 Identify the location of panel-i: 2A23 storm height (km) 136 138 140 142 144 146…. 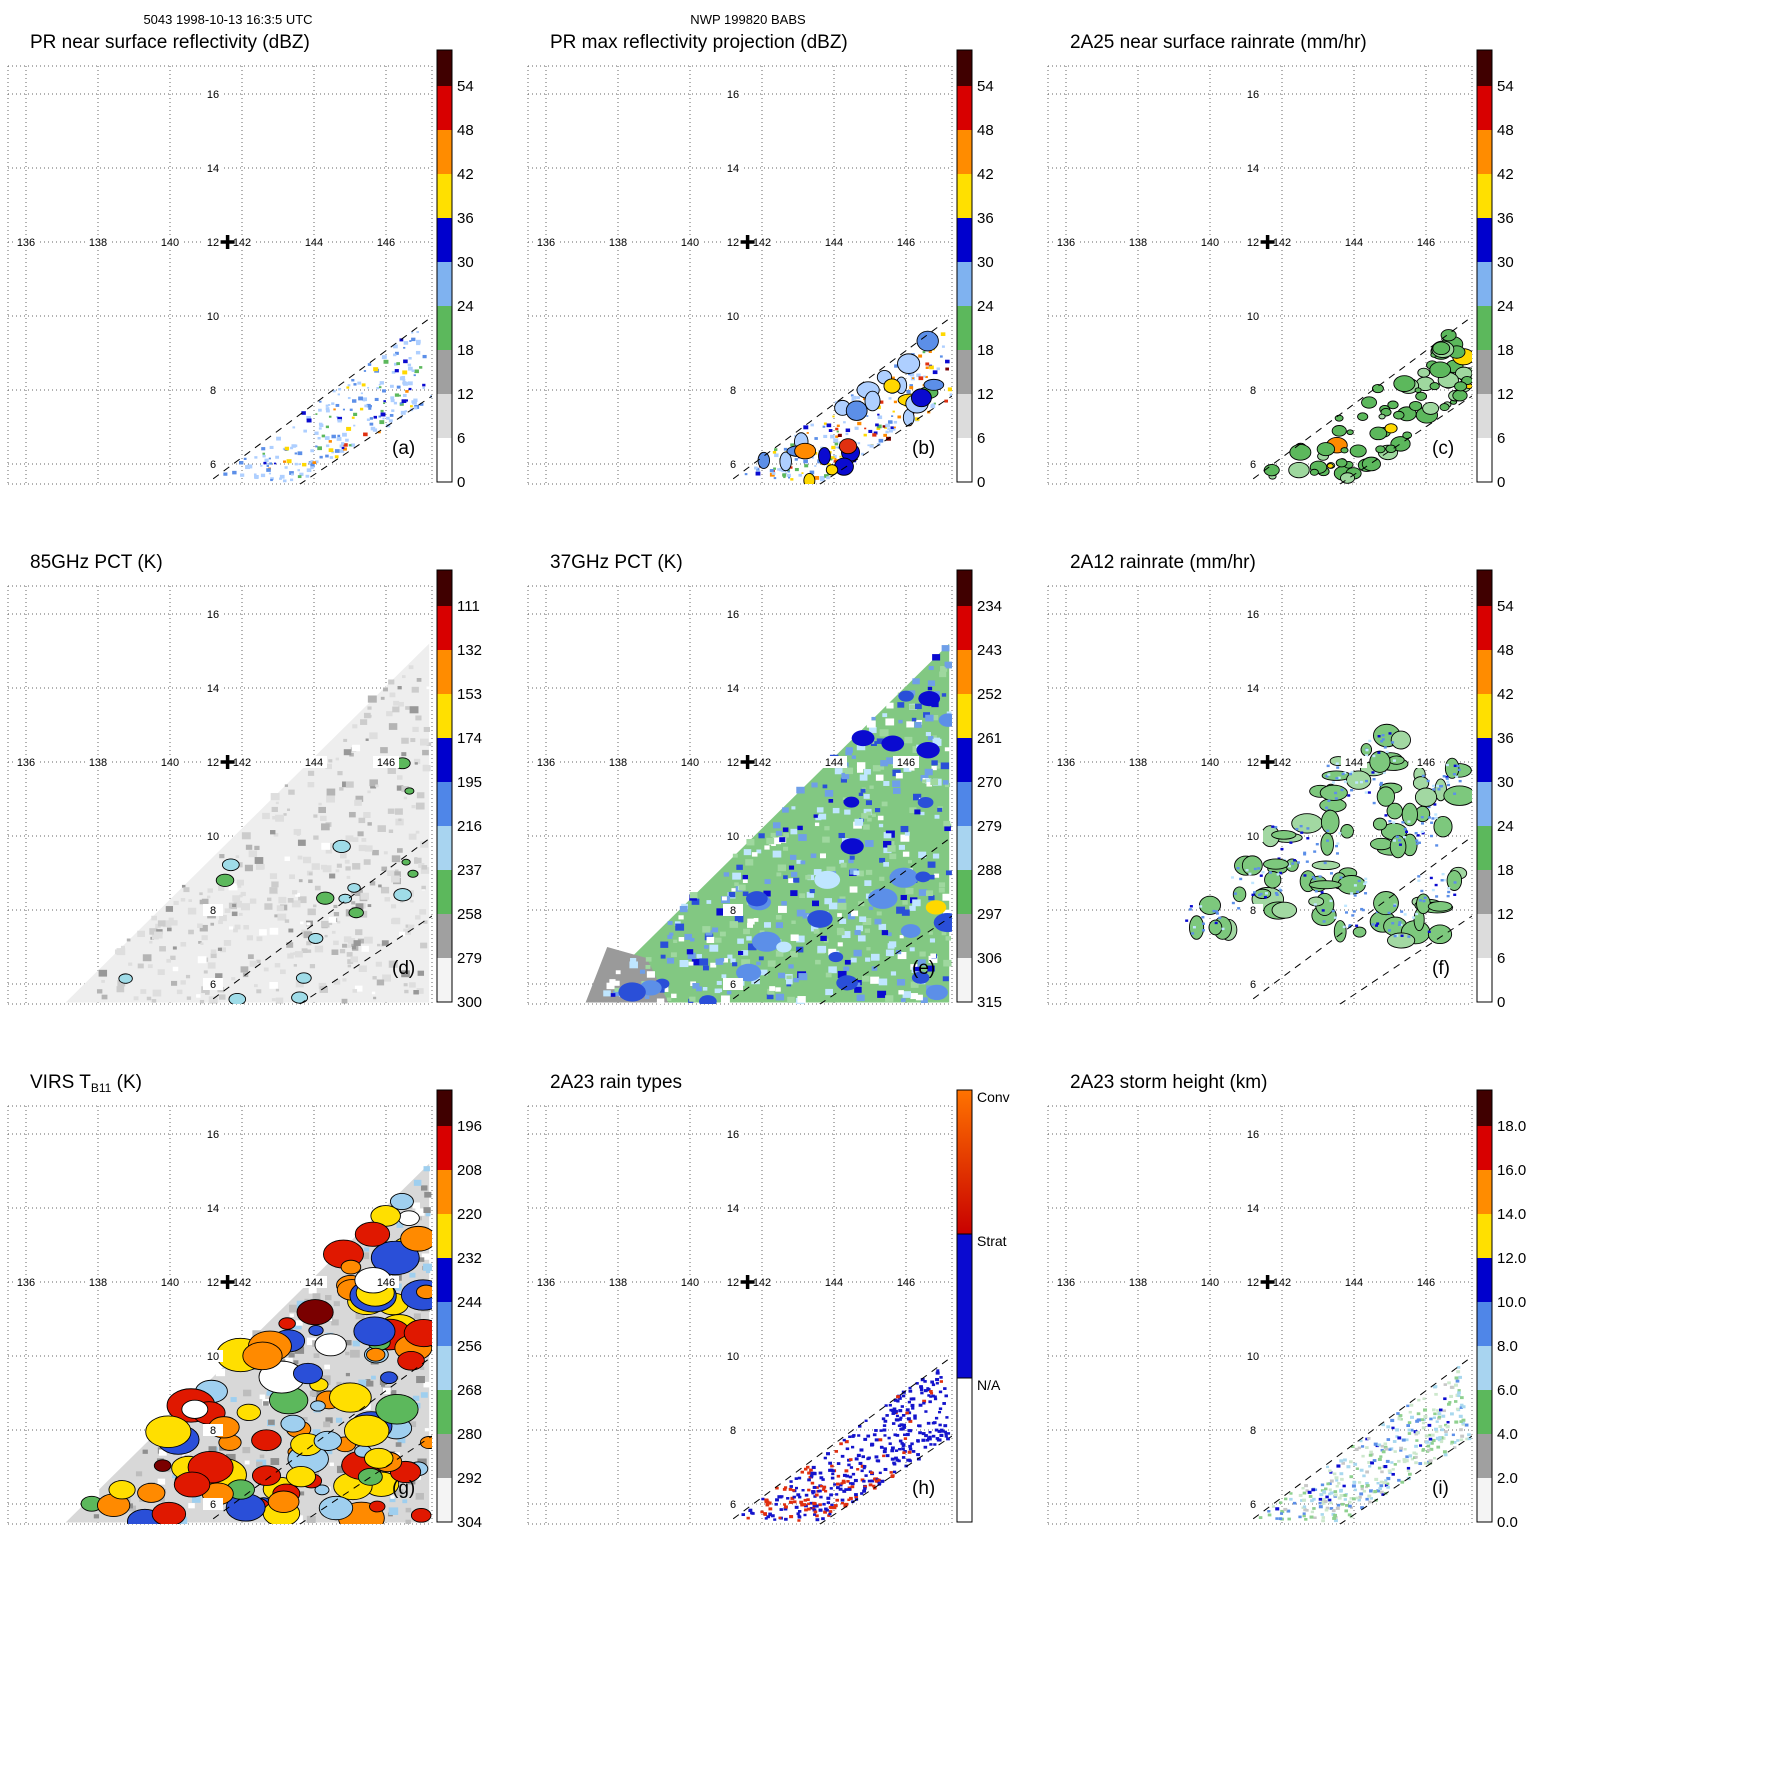
(1304, 1308).